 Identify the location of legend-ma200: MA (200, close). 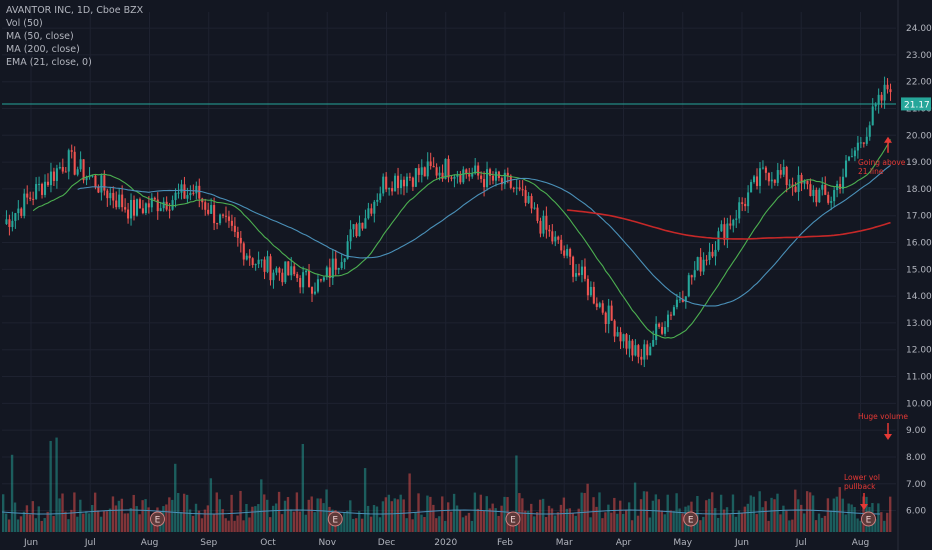
(43, 49).